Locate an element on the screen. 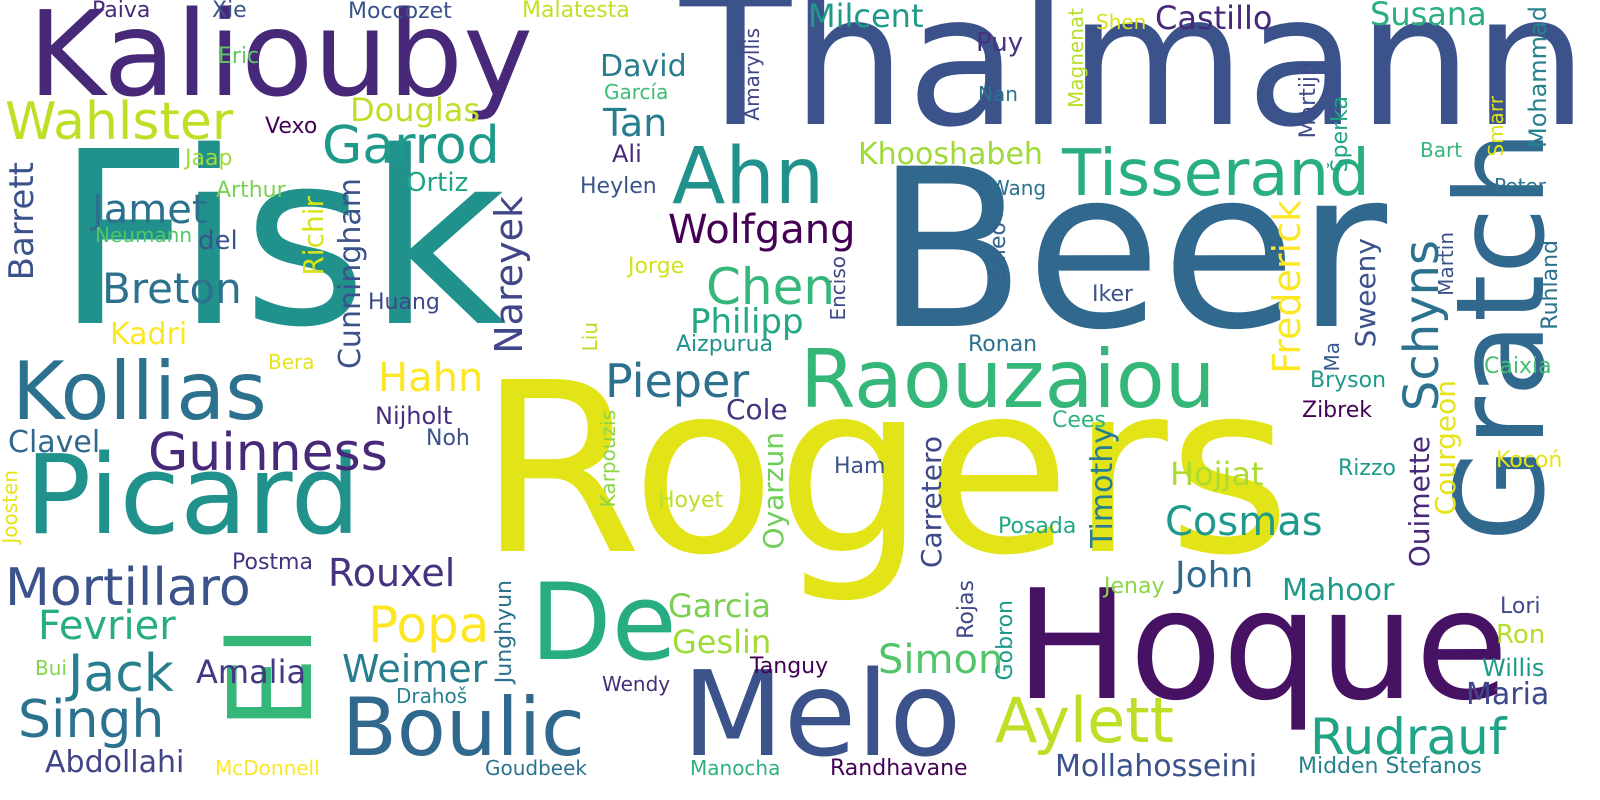  word-mcdonnell: McDonnell is located at coordinates (267, 768).